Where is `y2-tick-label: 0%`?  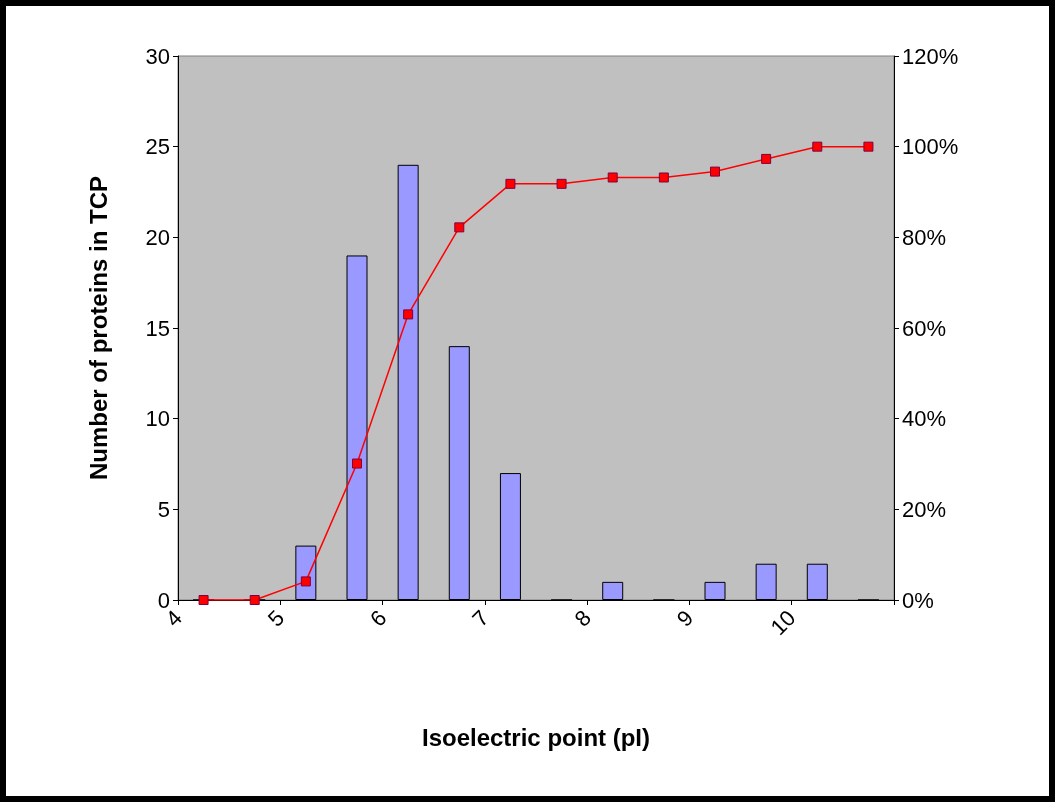 y2-tick-label: 0% is located at coordinates (918, 600).